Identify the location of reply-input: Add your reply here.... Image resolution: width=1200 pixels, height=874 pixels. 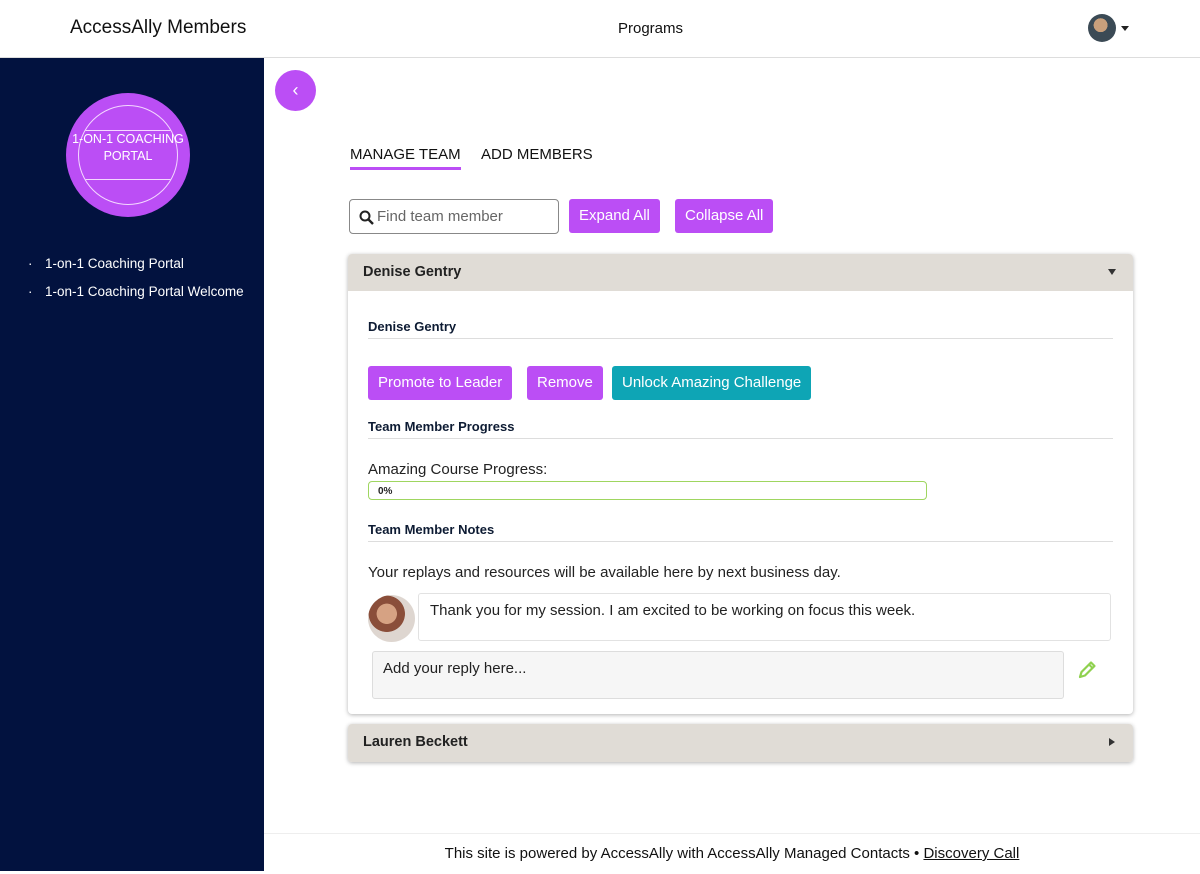
(718, 675).